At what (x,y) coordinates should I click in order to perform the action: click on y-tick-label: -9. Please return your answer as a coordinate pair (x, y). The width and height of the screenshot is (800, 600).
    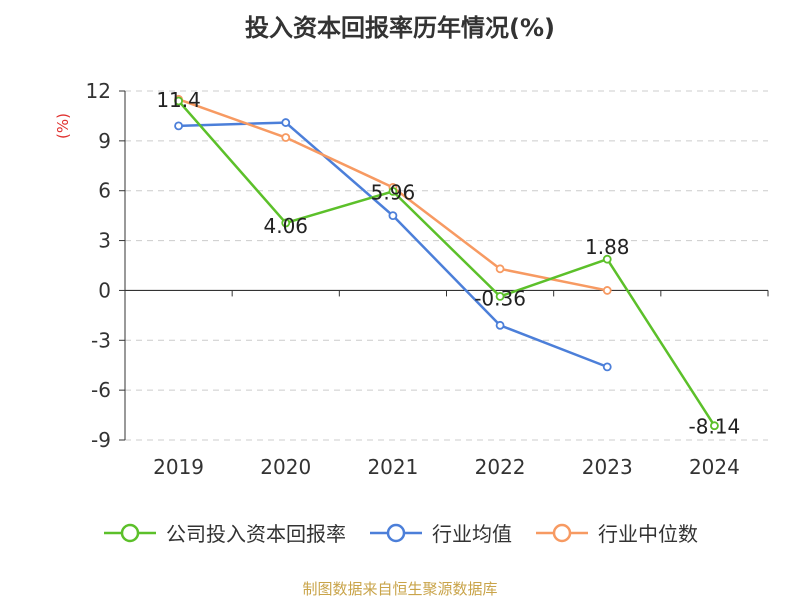
    Looking at the image, I should click on (101, 440).